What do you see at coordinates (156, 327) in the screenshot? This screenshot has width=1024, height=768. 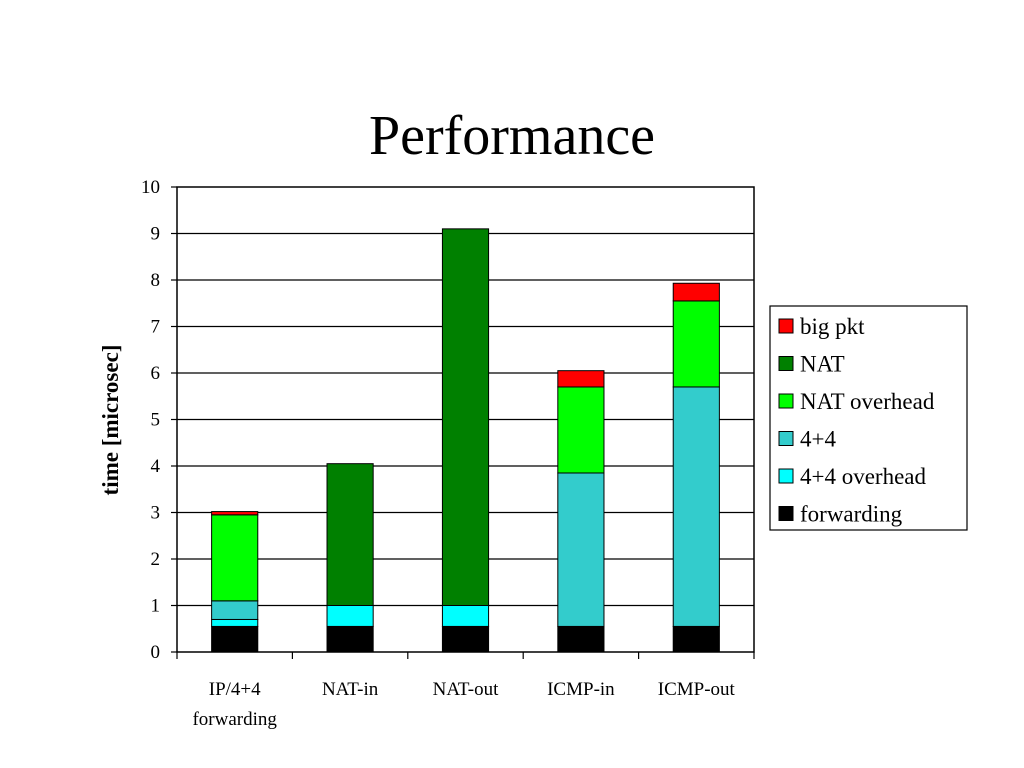 I see `y-tick-label: 7` at bounding box center [156, 327].